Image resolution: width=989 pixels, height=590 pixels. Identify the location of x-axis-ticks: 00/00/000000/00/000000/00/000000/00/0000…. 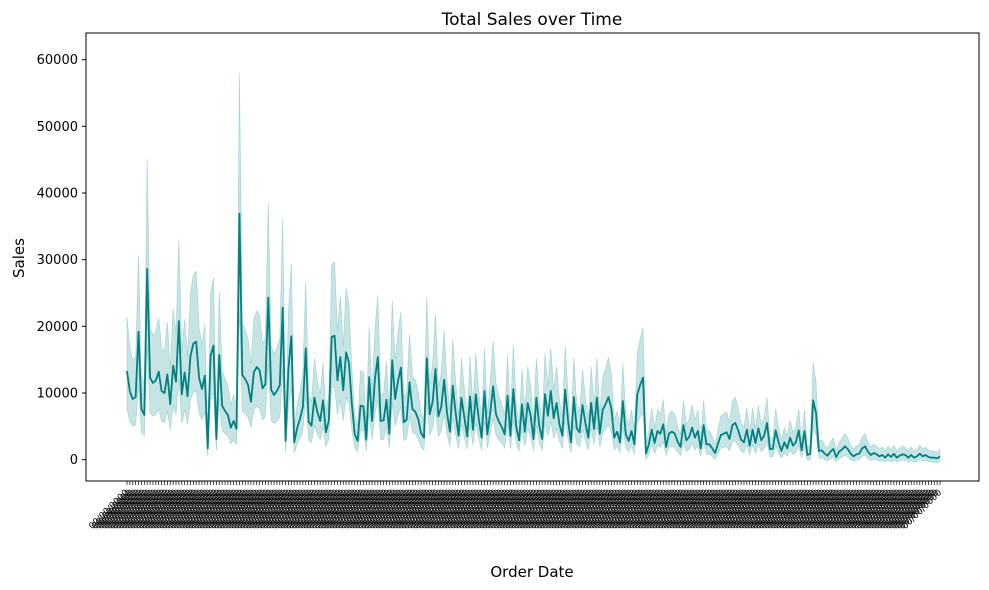
(515, 506).